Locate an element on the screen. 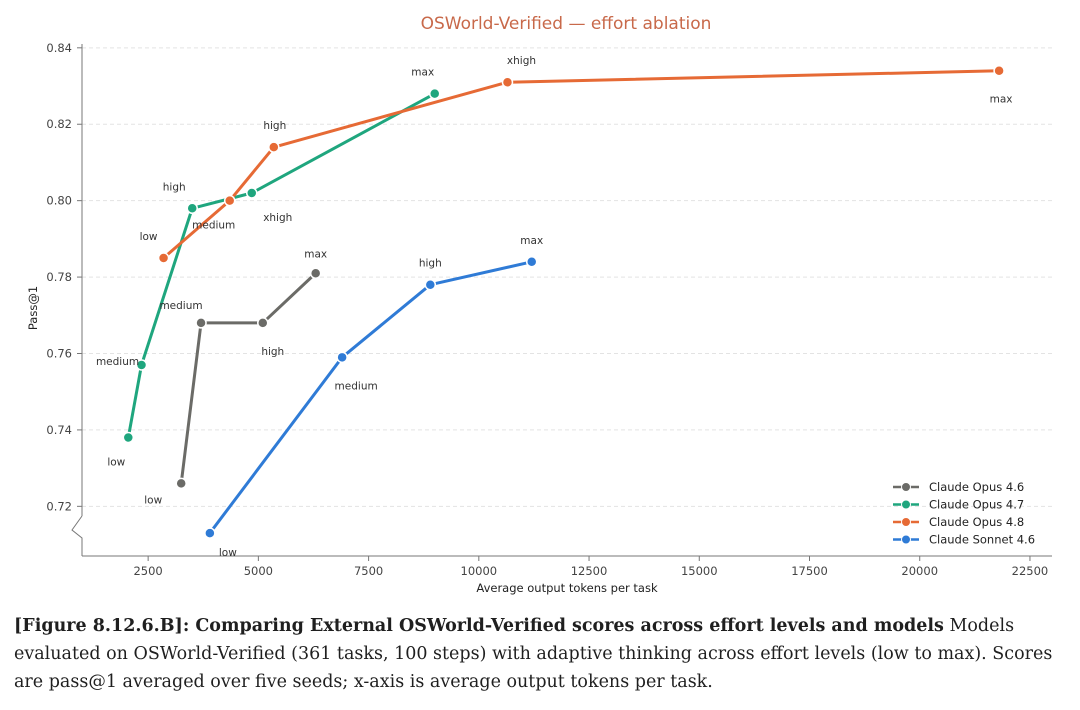 Image resolution: width=1080 pixels, height=710 pixels. legend-label-claude-sonnet-4-6: Claude Sonnet 4.6 is located at coordinates (982, 540).